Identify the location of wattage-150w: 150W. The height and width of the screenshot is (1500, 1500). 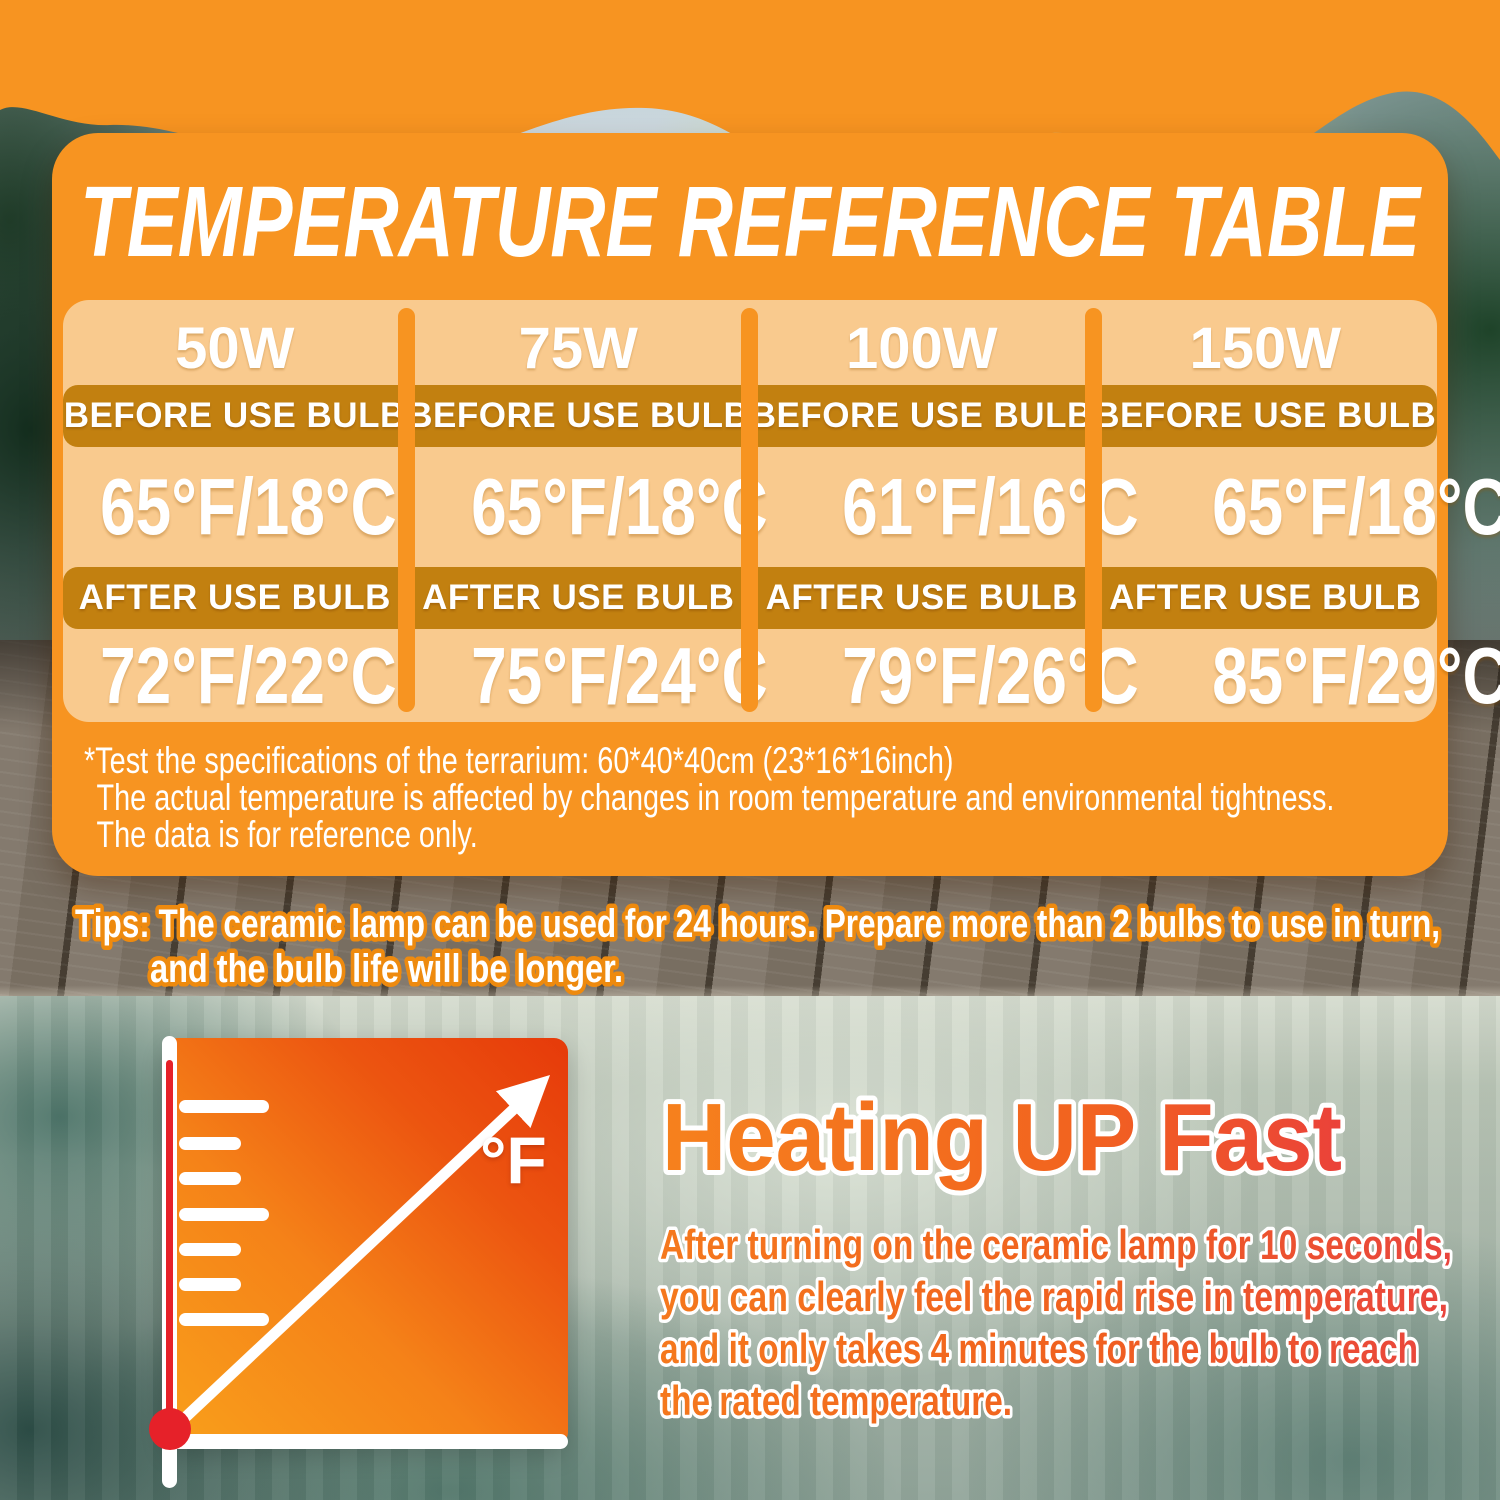
(1265, 348).